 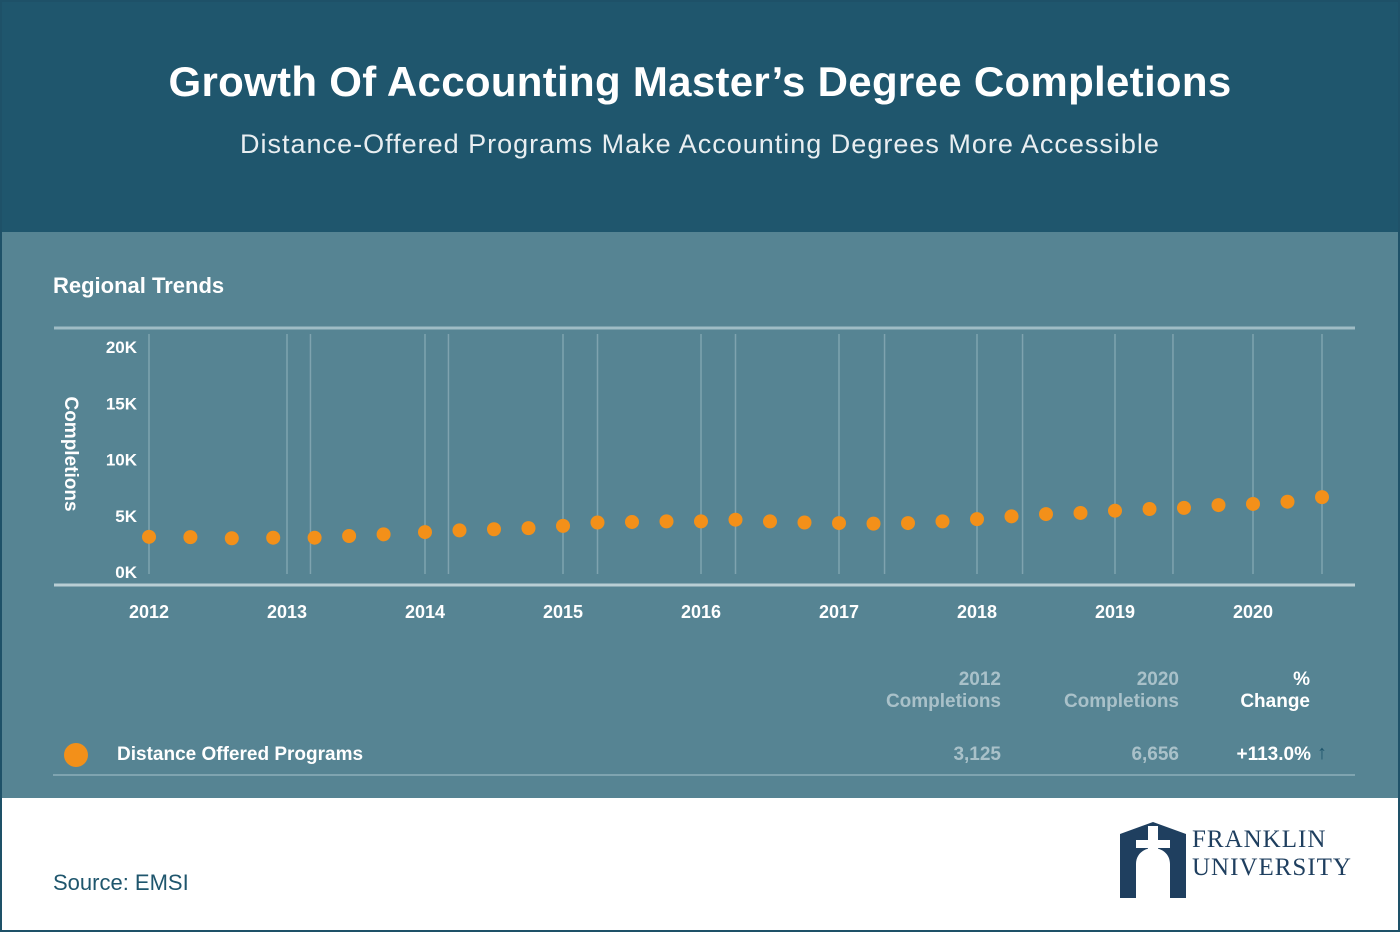 I want to click on footer: Source: EMSI FRANKLIN UNIVERSITY, so click(x=700, y=864).